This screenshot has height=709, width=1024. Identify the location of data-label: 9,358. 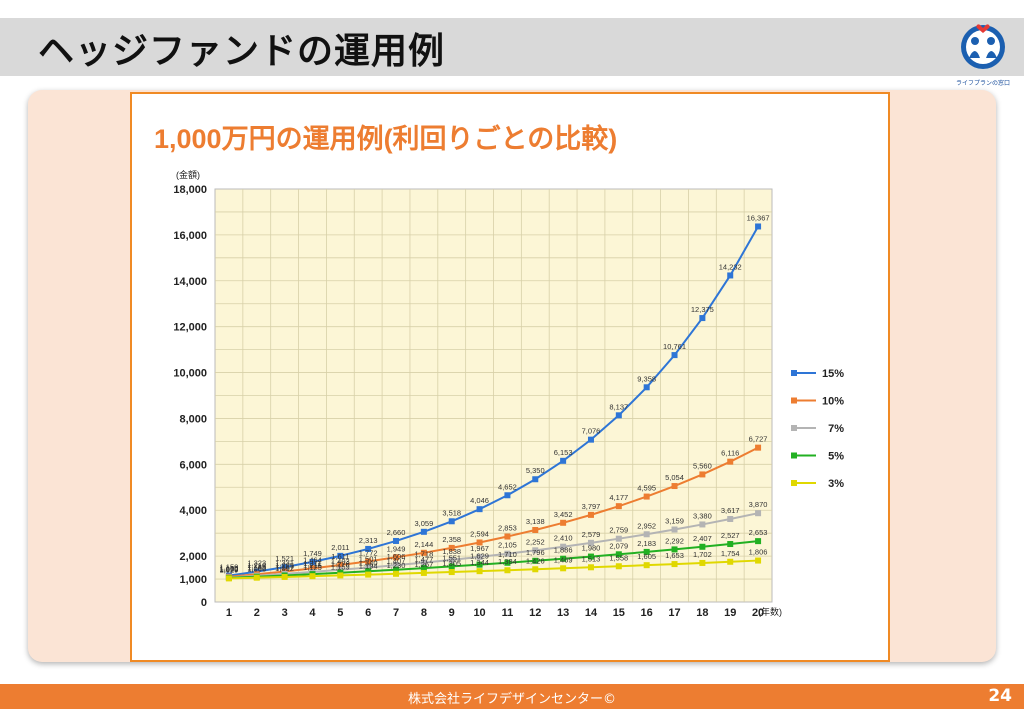
(646, 378).